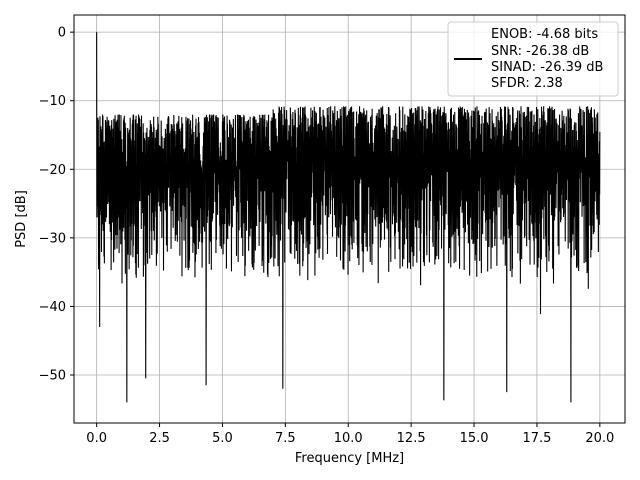  I want to click on legend-box, so click(533, 59).